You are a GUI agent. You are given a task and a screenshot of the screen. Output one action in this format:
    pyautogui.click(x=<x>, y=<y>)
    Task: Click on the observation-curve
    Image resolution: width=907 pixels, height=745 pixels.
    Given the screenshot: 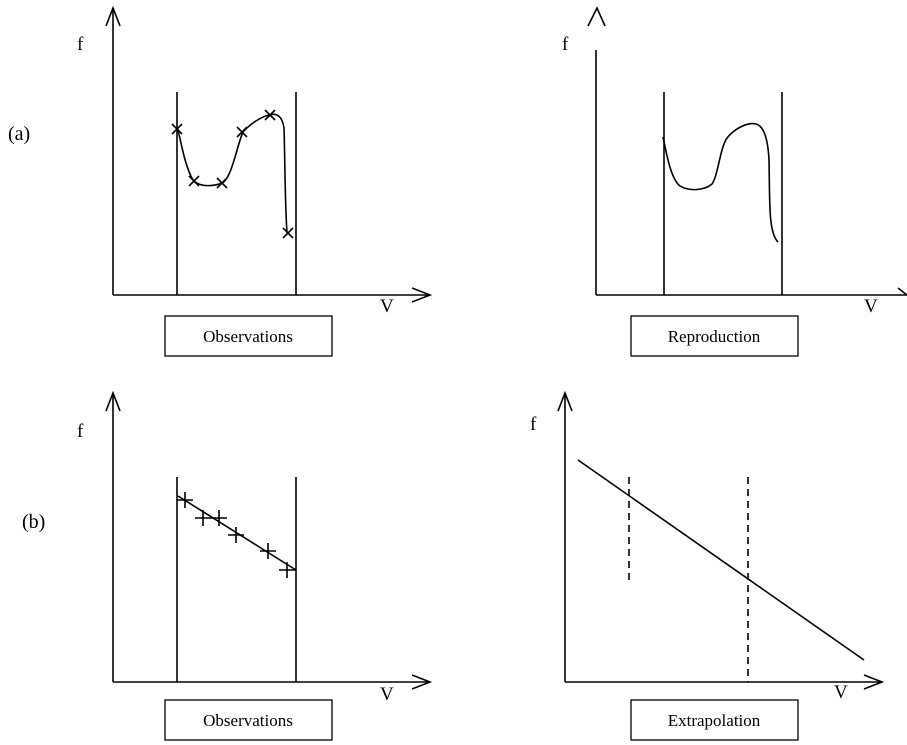 What is the action you would take?
    pyautogui.click(x=232, y=173)
    